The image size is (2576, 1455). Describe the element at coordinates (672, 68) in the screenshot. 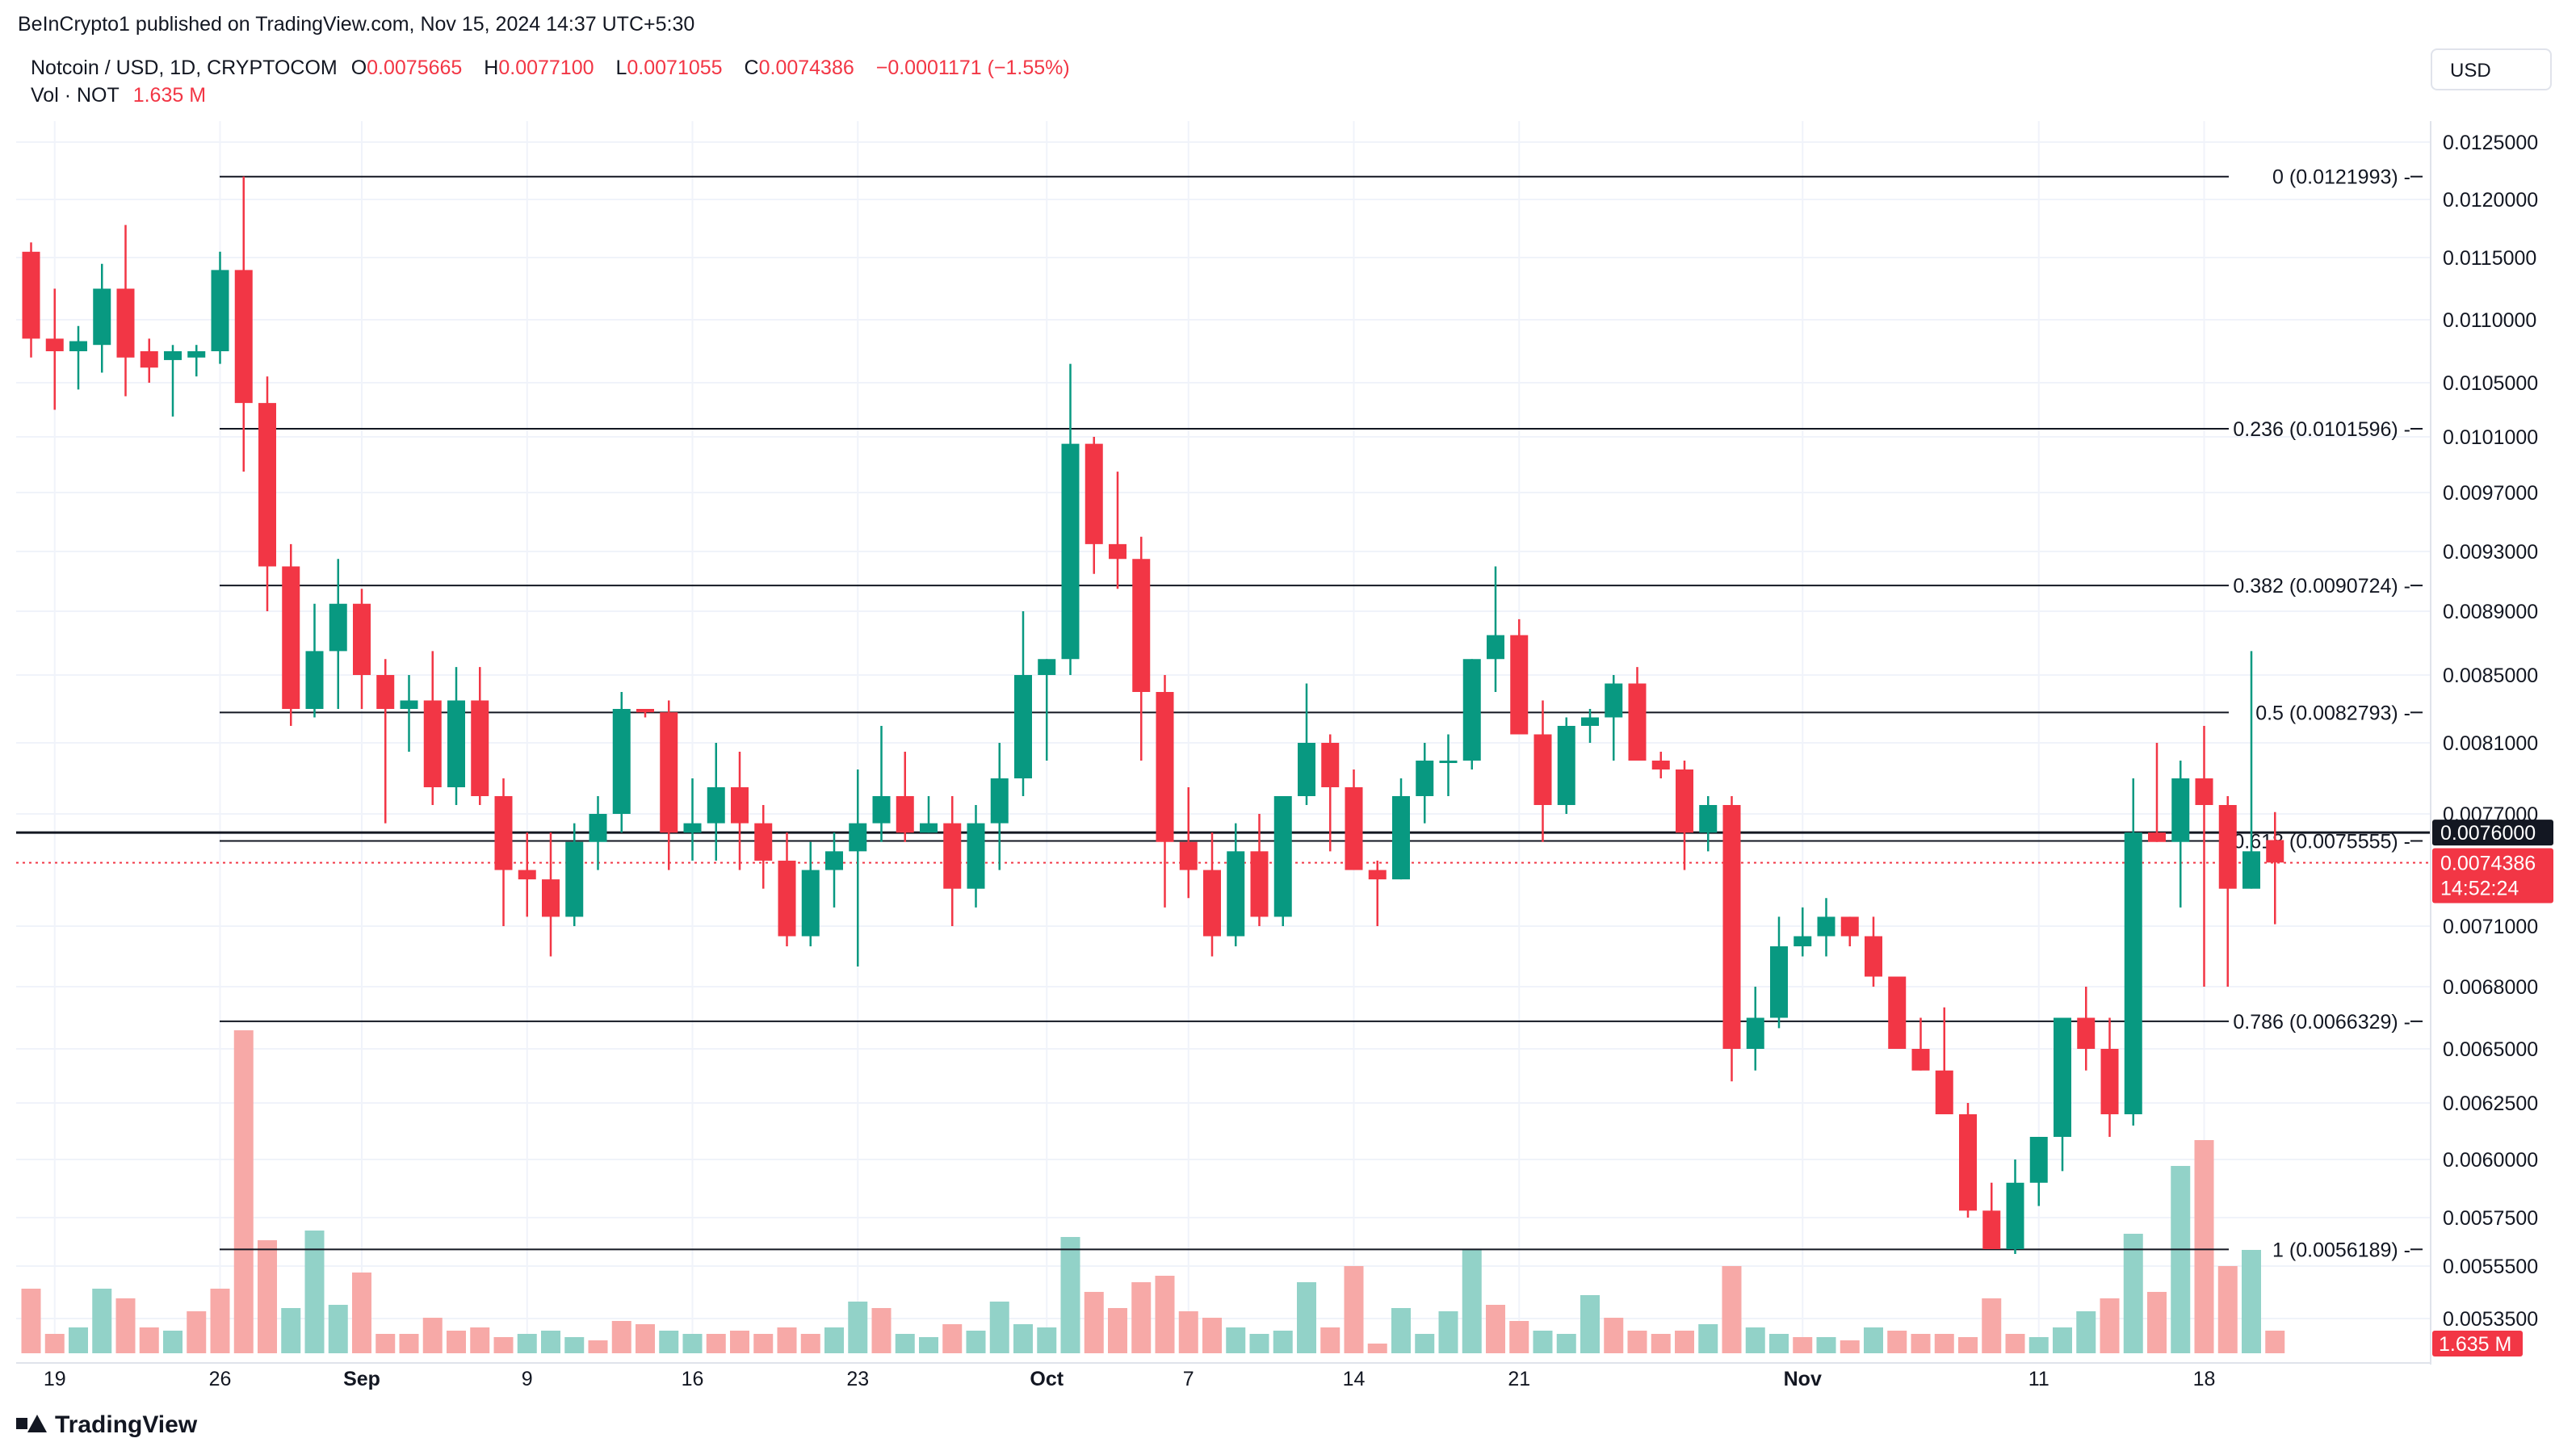

I see `low-value: L0.0071055` at that location.